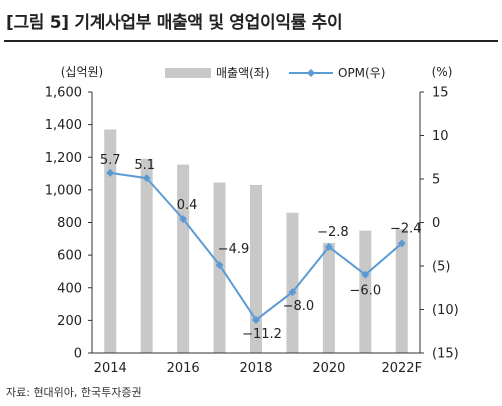 This screenshot has height=406, width=502. What do you see at coordinates (69, 223) in the screenshot?
I see `left-tick-label: 800` at bounding box center [69, 223].